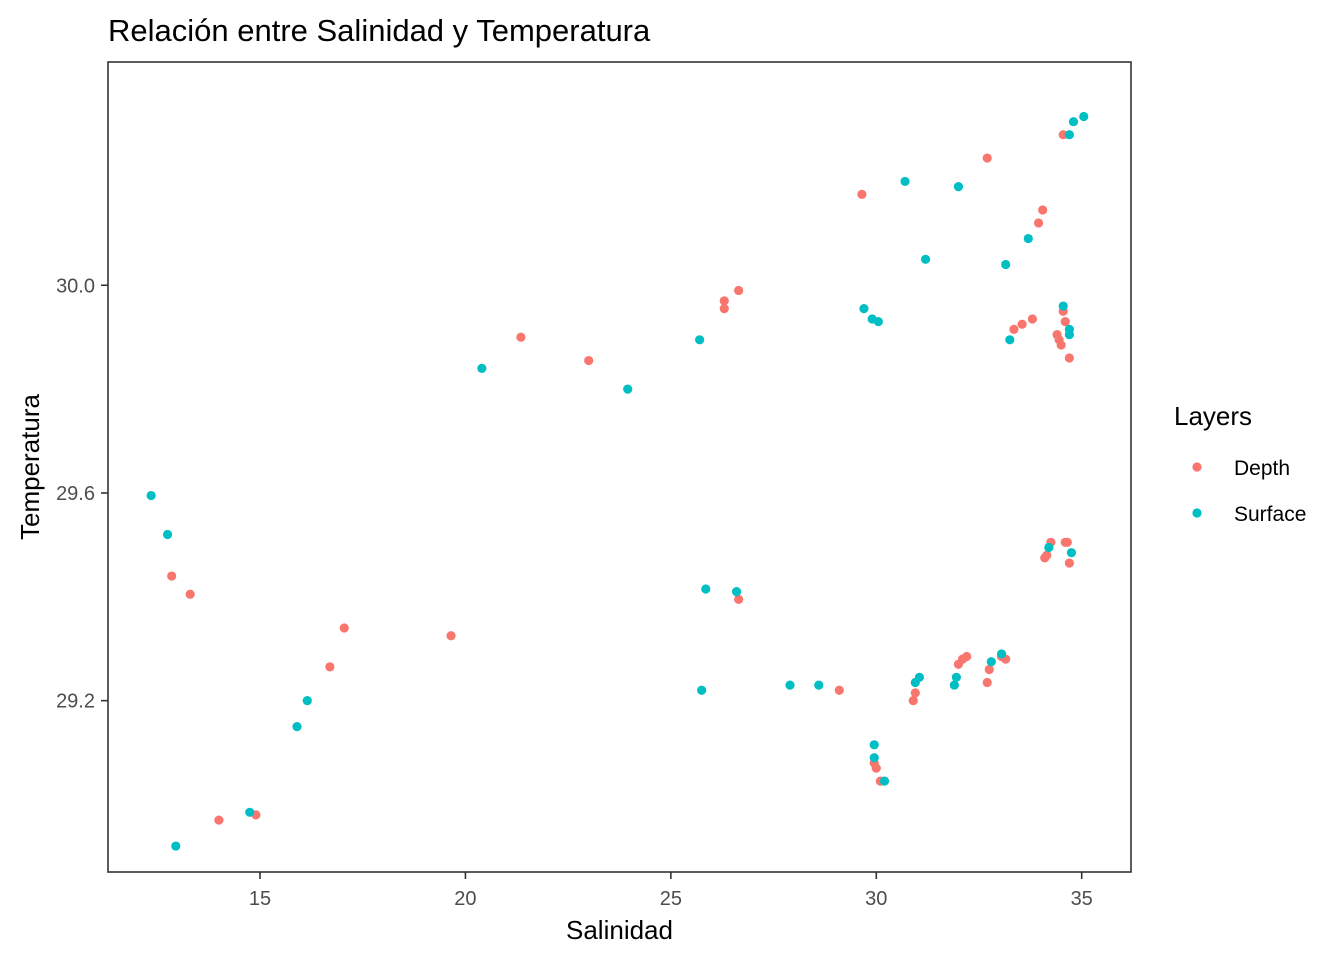 The height and width of the screenshot is (960, 1344). I want to click on x-tick-label: 20, so click(465, 899).